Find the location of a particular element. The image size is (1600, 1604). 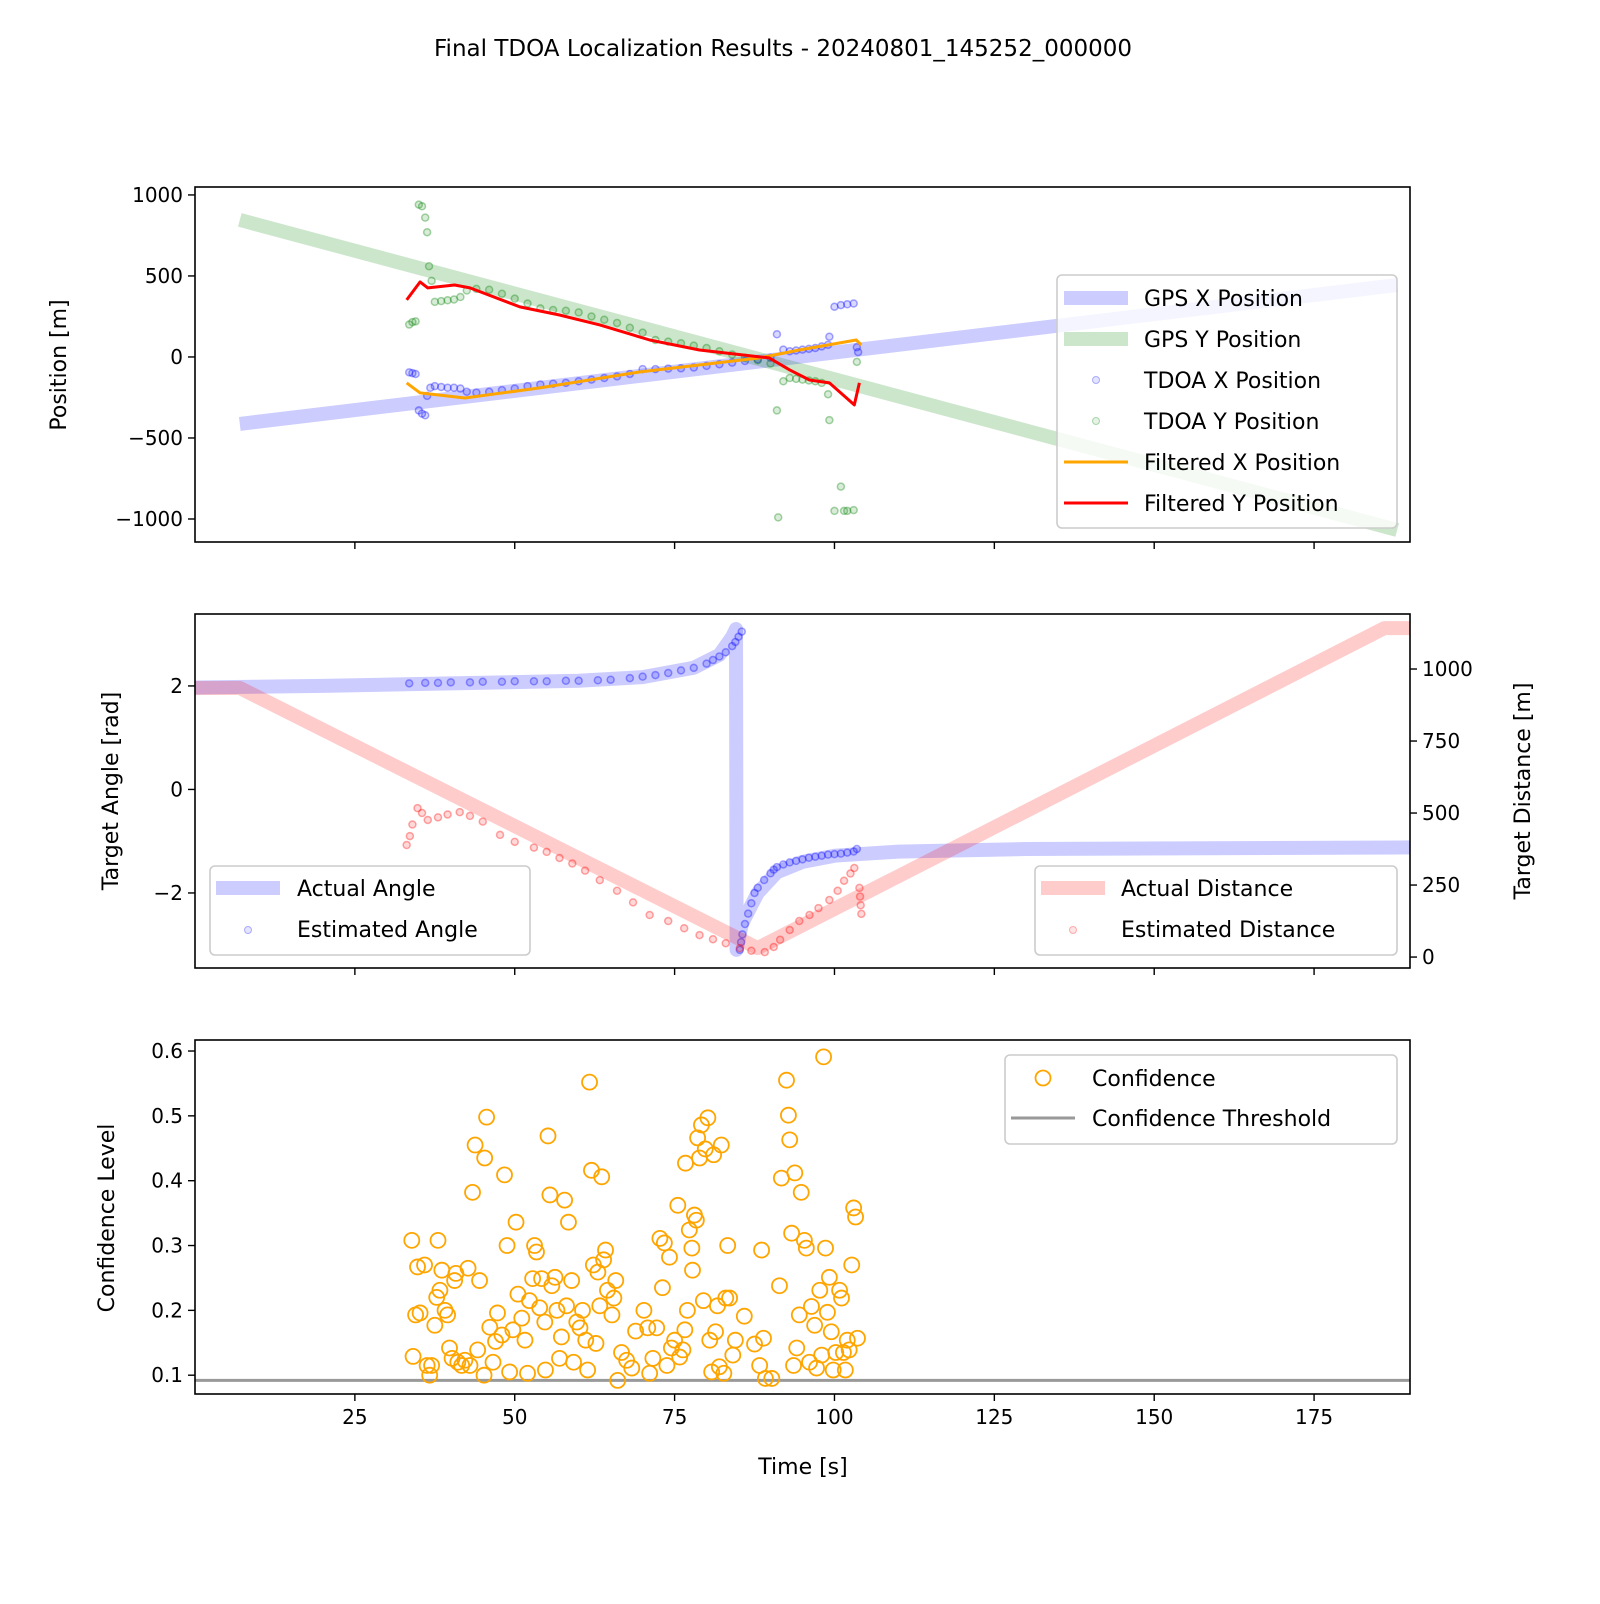

y-tick-label: 0.3 is located at coordinates (167, 1246).